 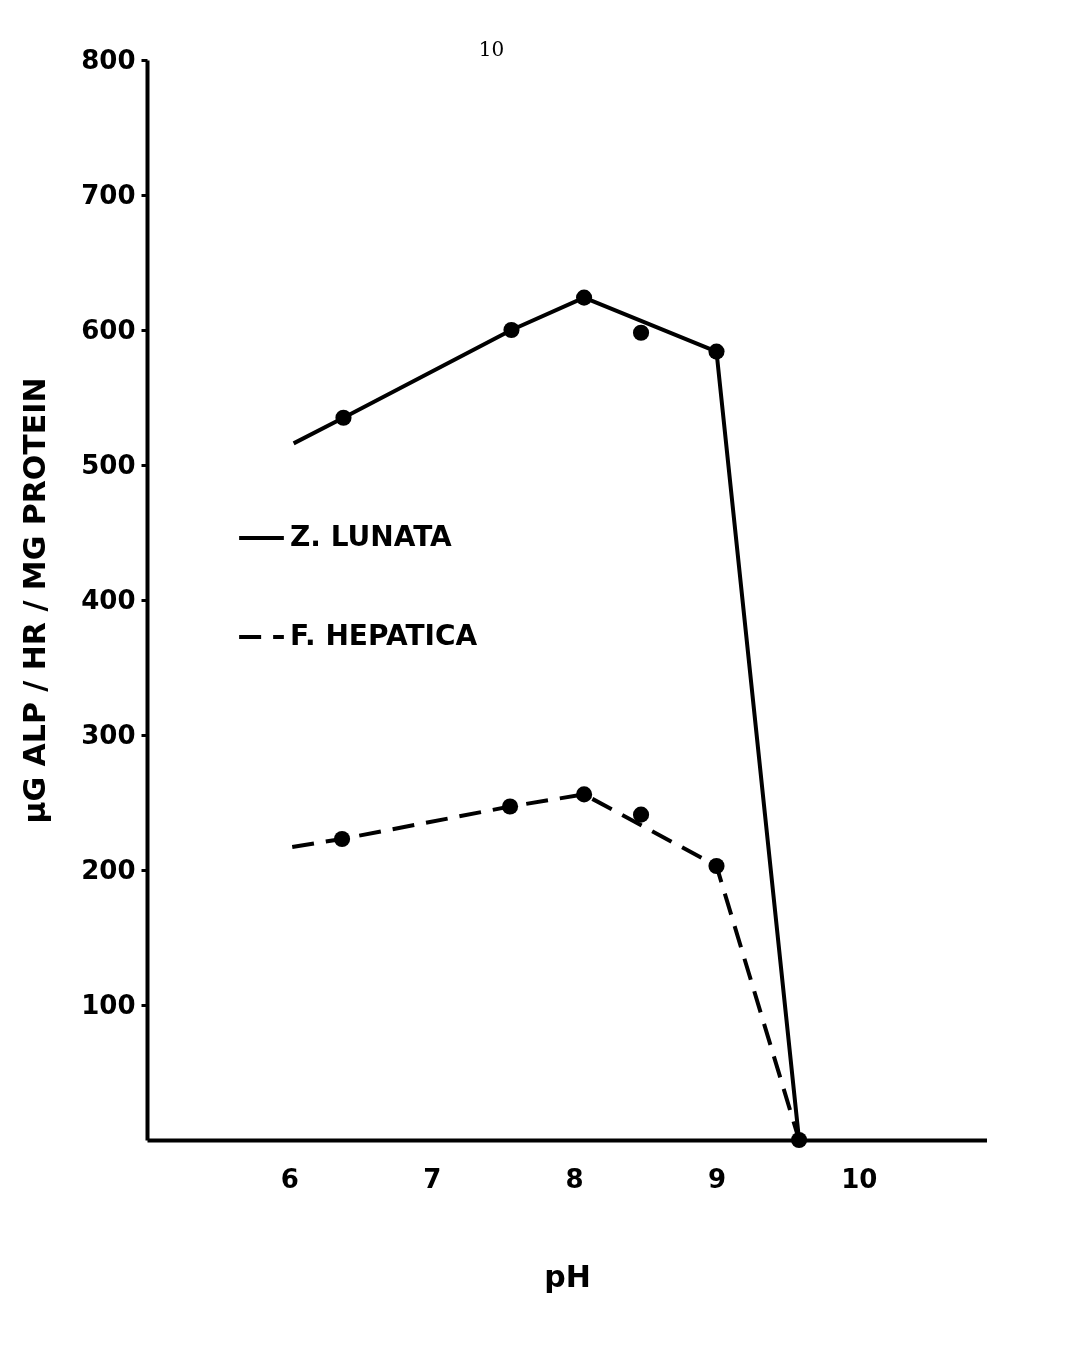 I want to click on x-tick-label: 8, so click(x=574, y=1178).